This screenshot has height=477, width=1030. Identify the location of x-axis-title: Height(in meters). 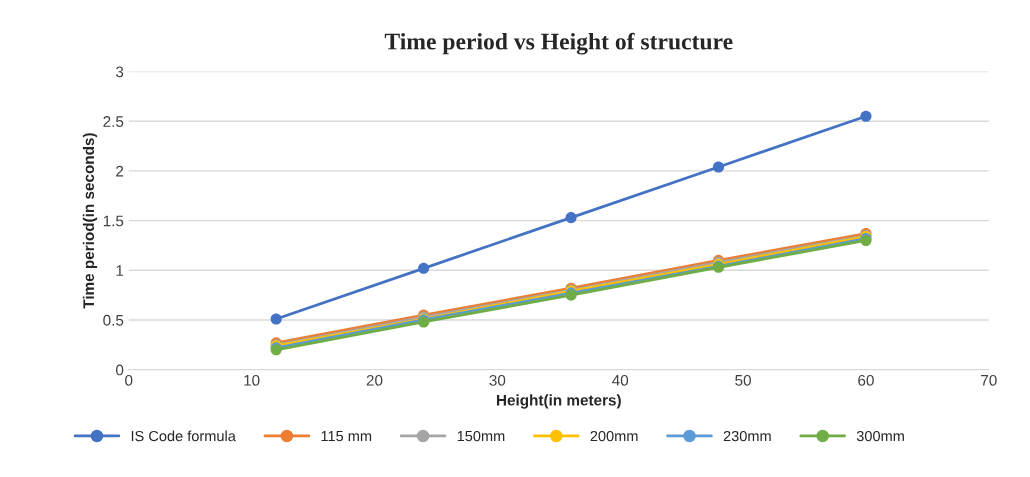
(558, 401).